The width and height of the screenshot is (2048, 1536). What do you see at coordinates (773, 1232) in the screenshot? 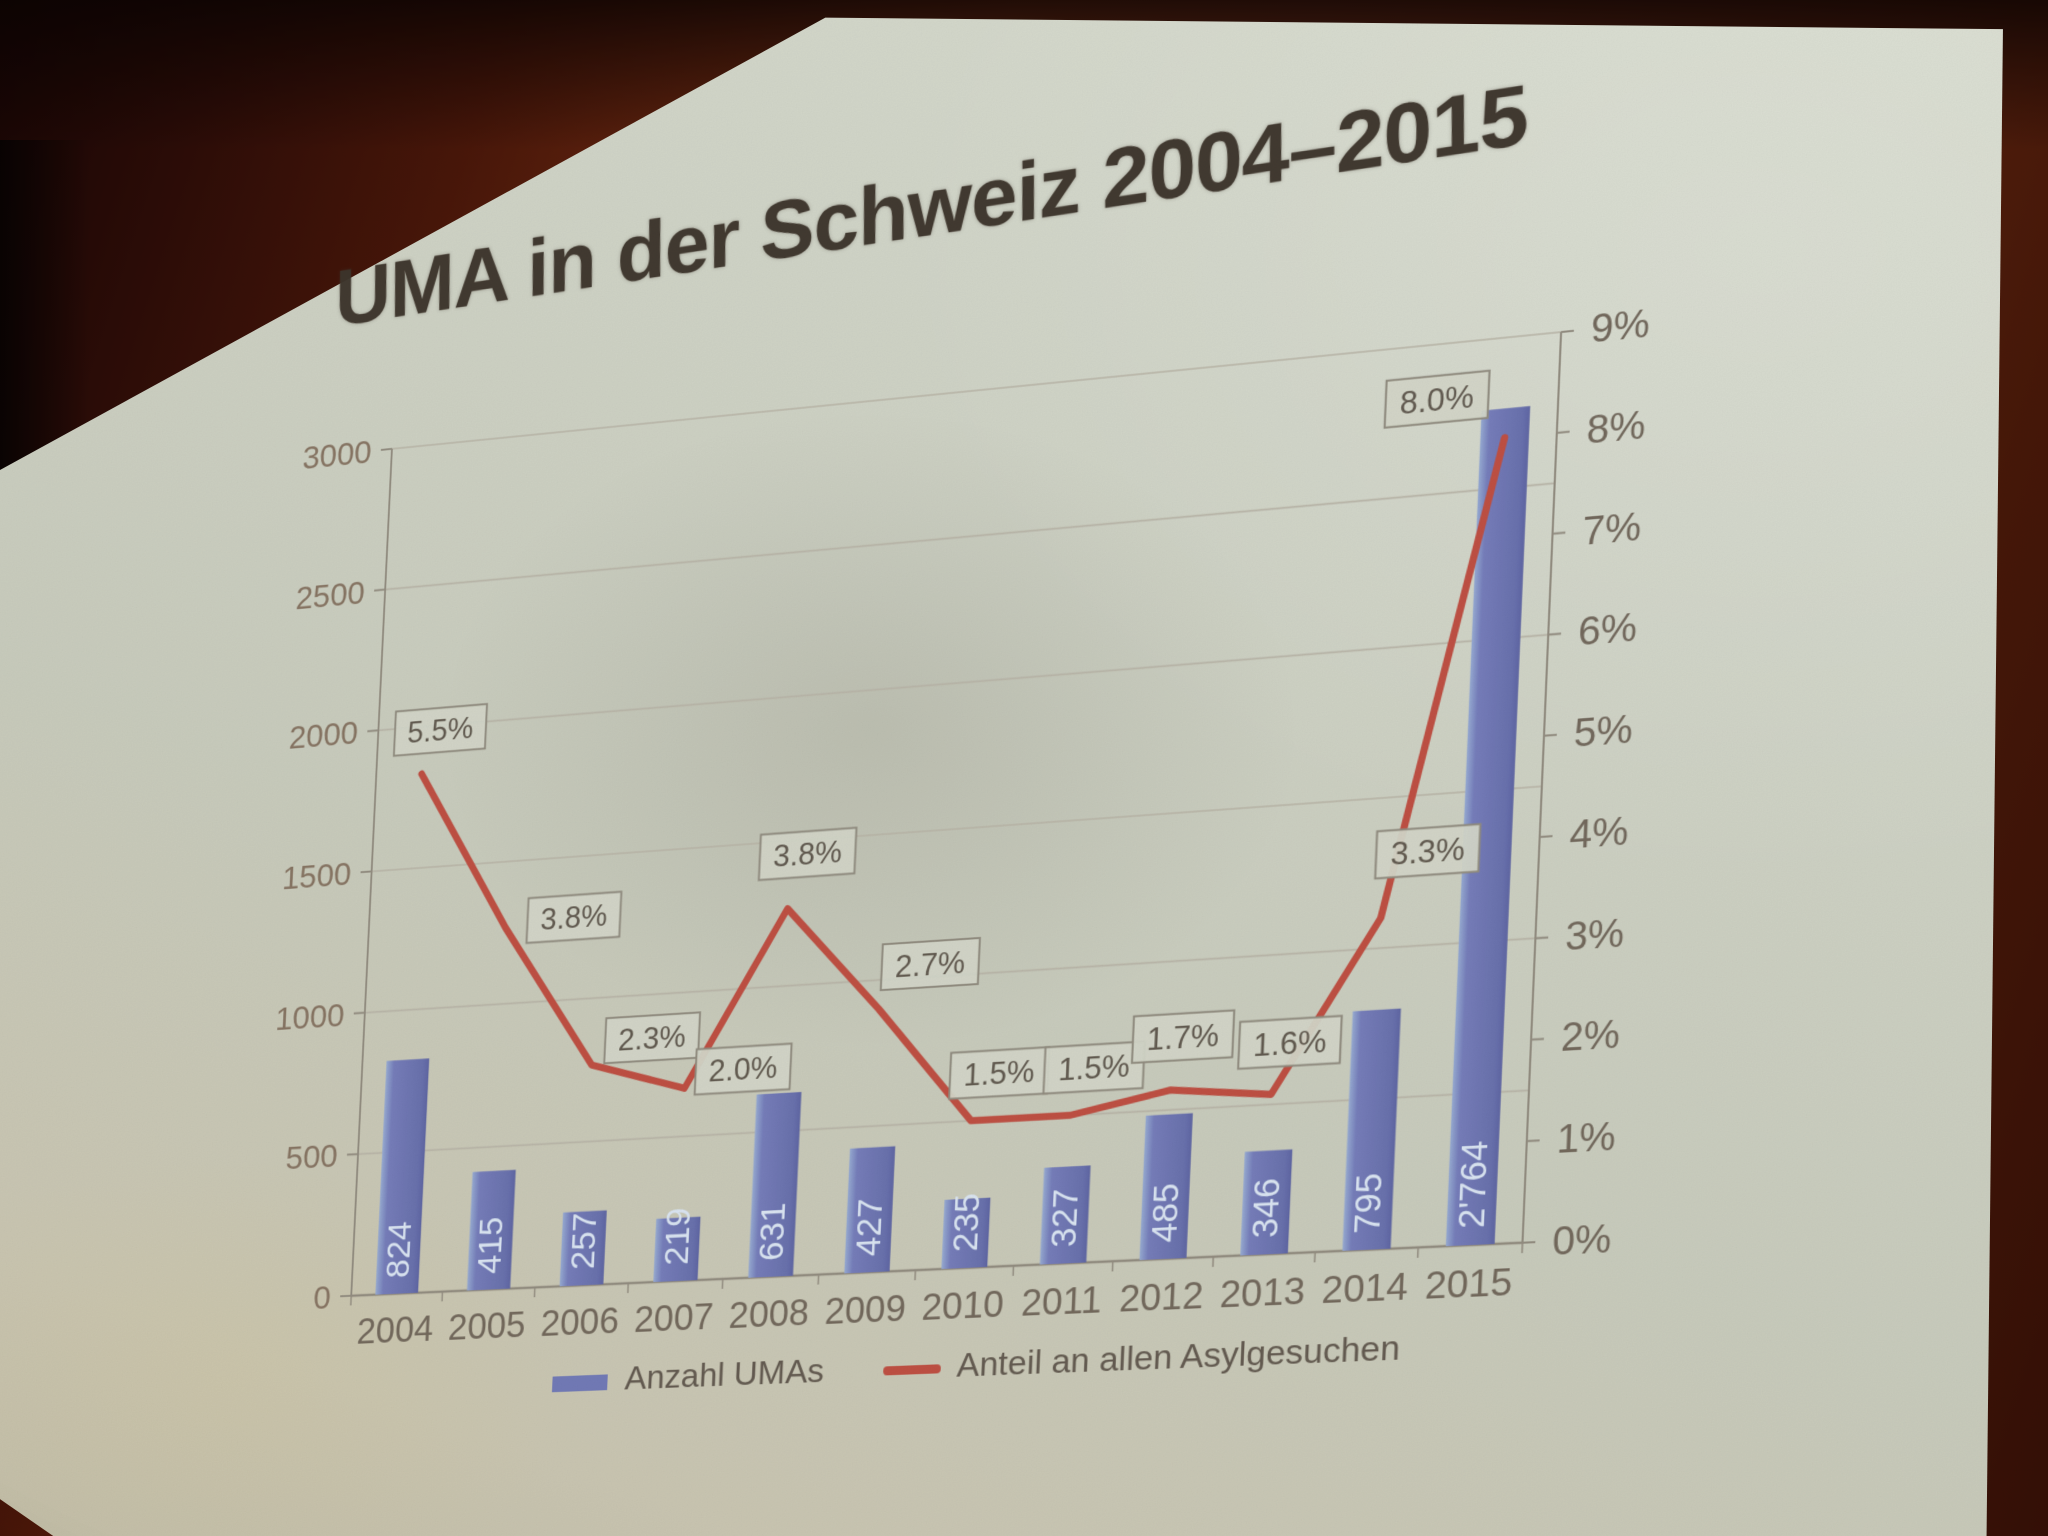
I see `bar-value-label: 631` at bounding box center [773, 1232].